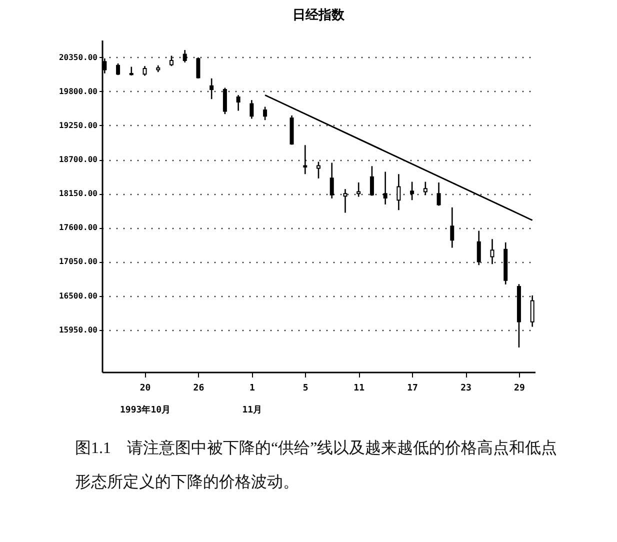 The image size is (617, 542). I want to click on x-tick-label: 17, so click(412, 389).